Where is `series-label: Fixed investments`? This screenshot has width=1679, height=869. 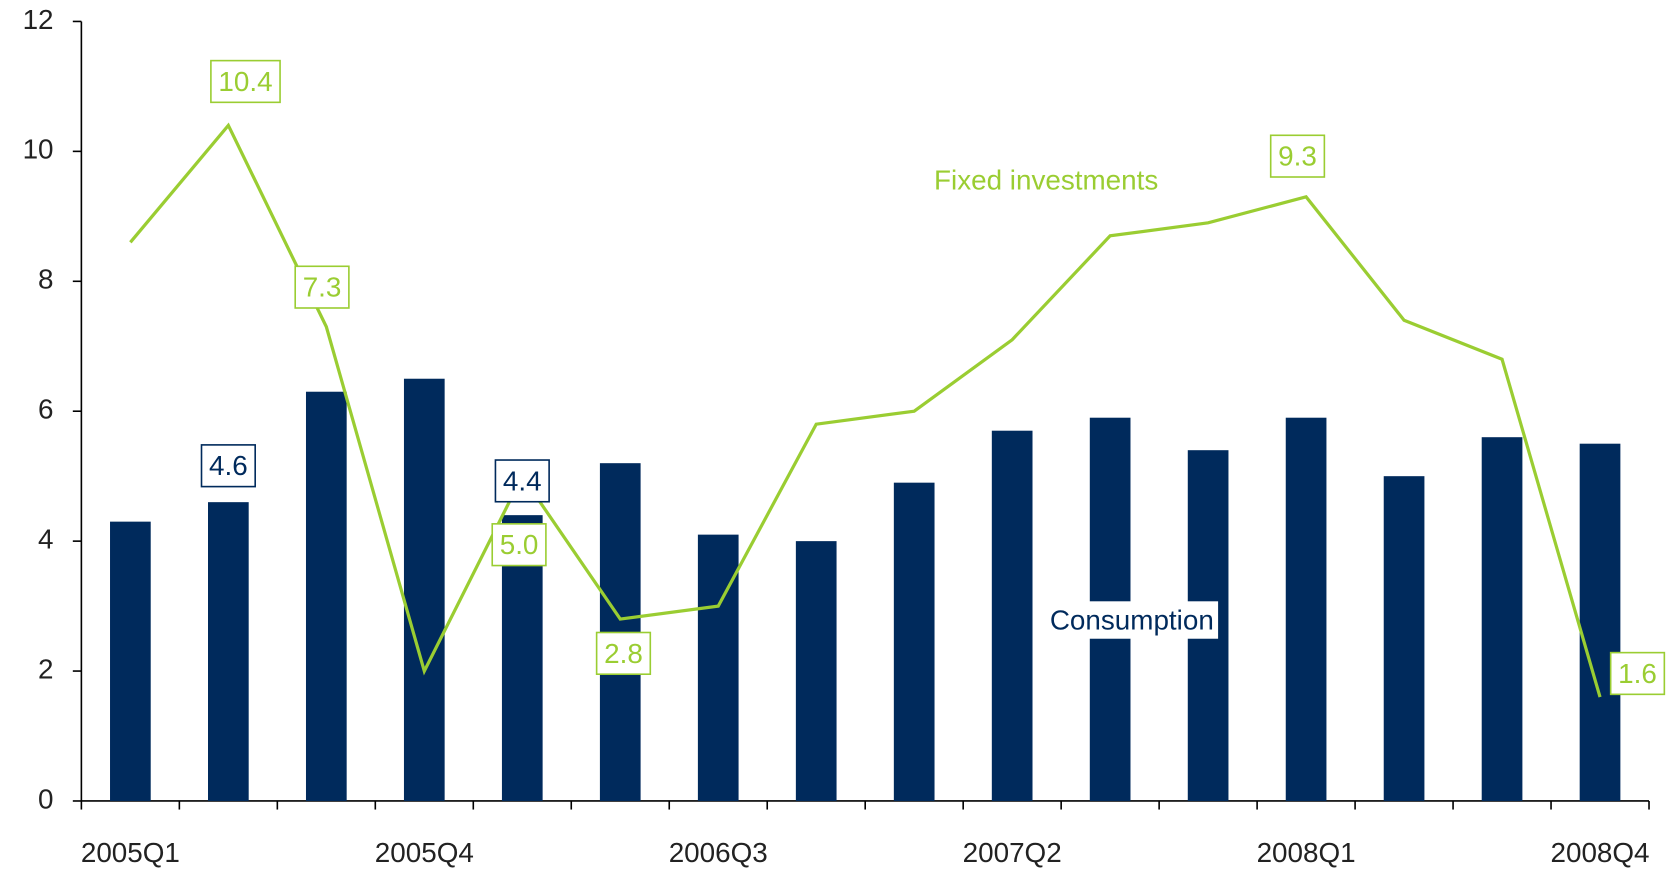
series-label: Fixed investments is located at coordinates (1046, 179).